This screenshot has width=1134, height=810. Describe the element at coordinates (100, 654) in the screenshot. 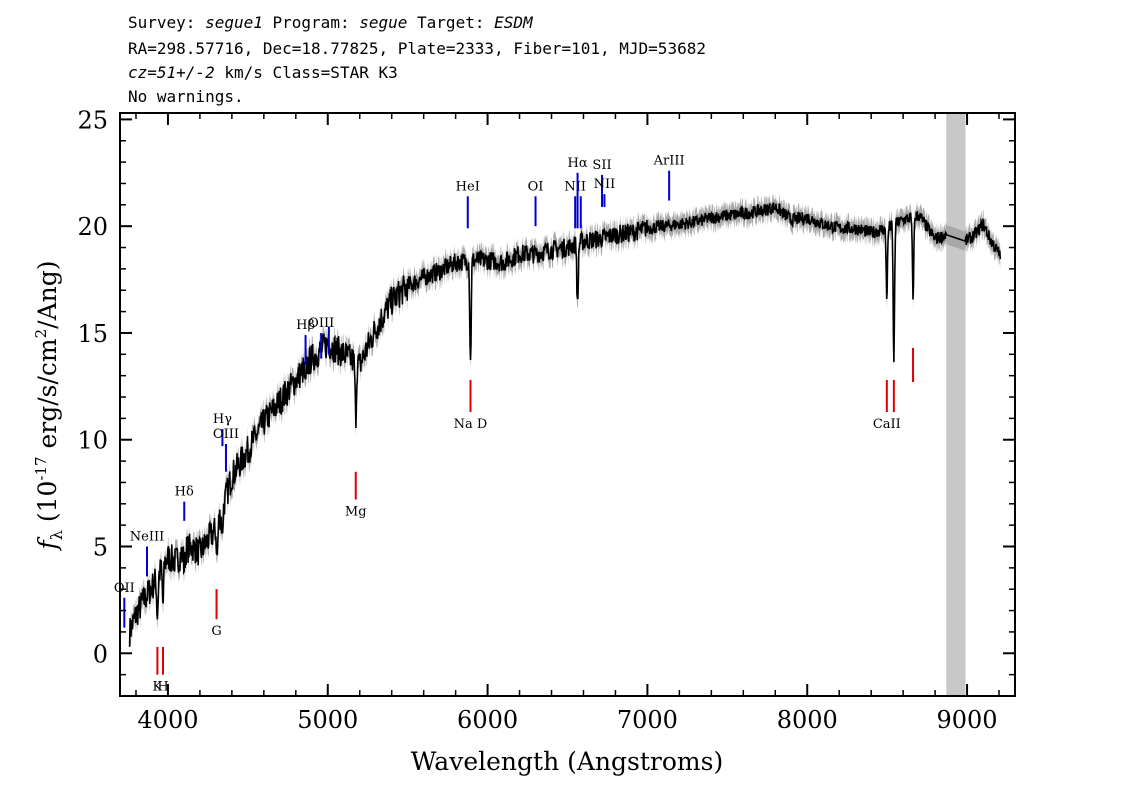

I see `y-tick-label: 0` at that location.